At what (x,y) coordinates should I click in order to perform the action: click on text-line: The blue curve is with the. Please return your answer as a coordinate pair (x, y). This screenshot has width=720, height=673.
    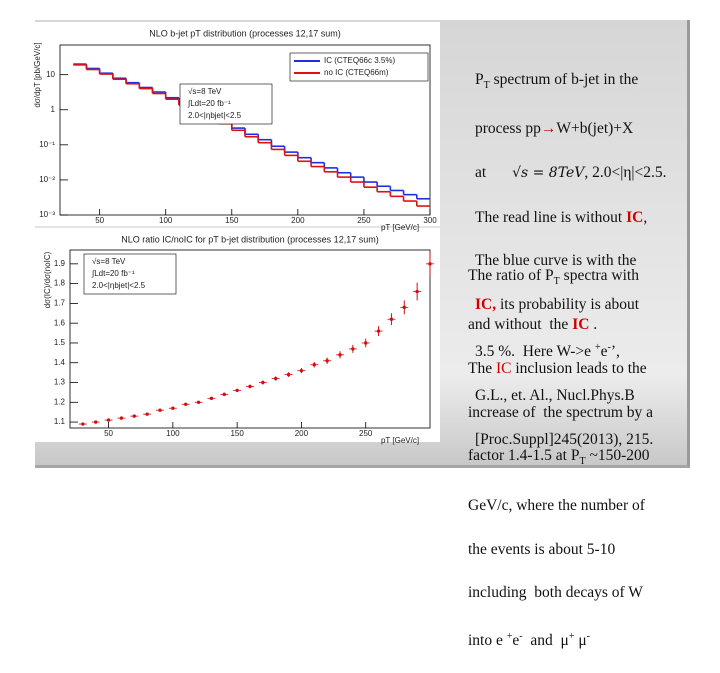
    Looking at the image, I should click on (571, 261).